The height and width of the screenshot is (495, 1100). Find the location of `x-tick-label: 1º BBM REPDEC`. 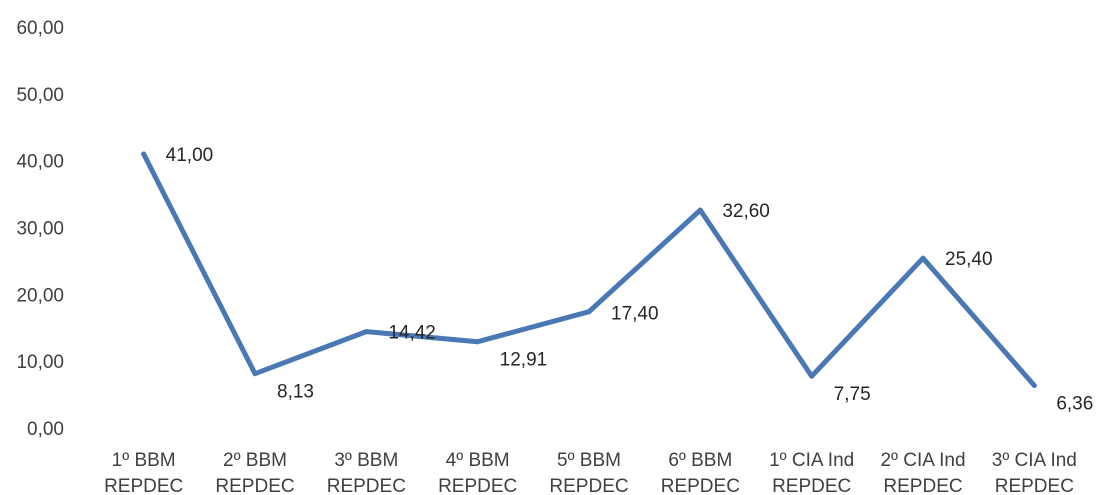

x-tick-label: 1º BBM REPDEC is located at coordinates (143, 472).